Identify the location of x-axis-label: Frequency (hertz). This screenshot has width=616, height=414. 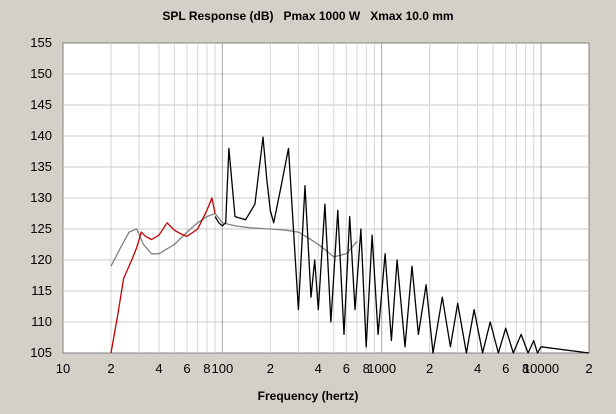
(308, 396).